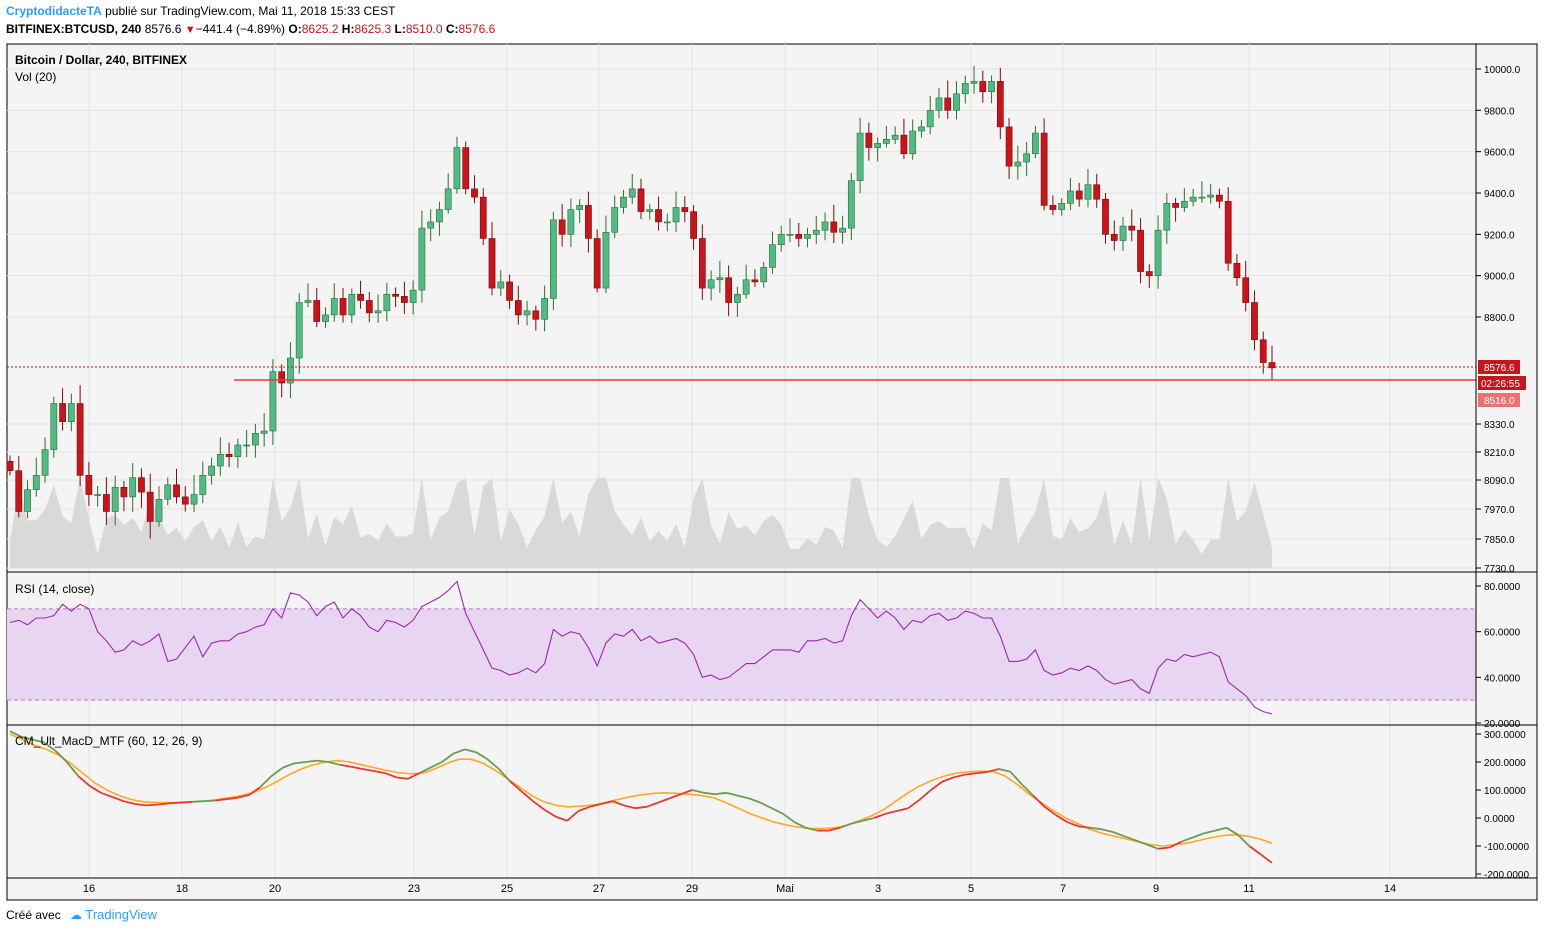  I want to click on main-pane-title: Bitcoin / Dollar, 240, BITFINEX, so click(101, 60).